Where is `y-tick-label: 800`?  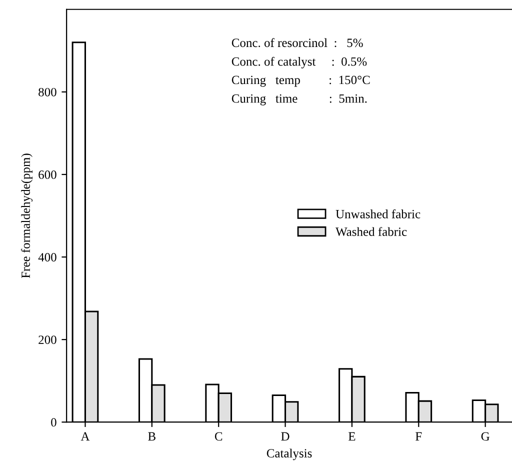 y-tick-label: 800 is located at coordinates (47, 92).